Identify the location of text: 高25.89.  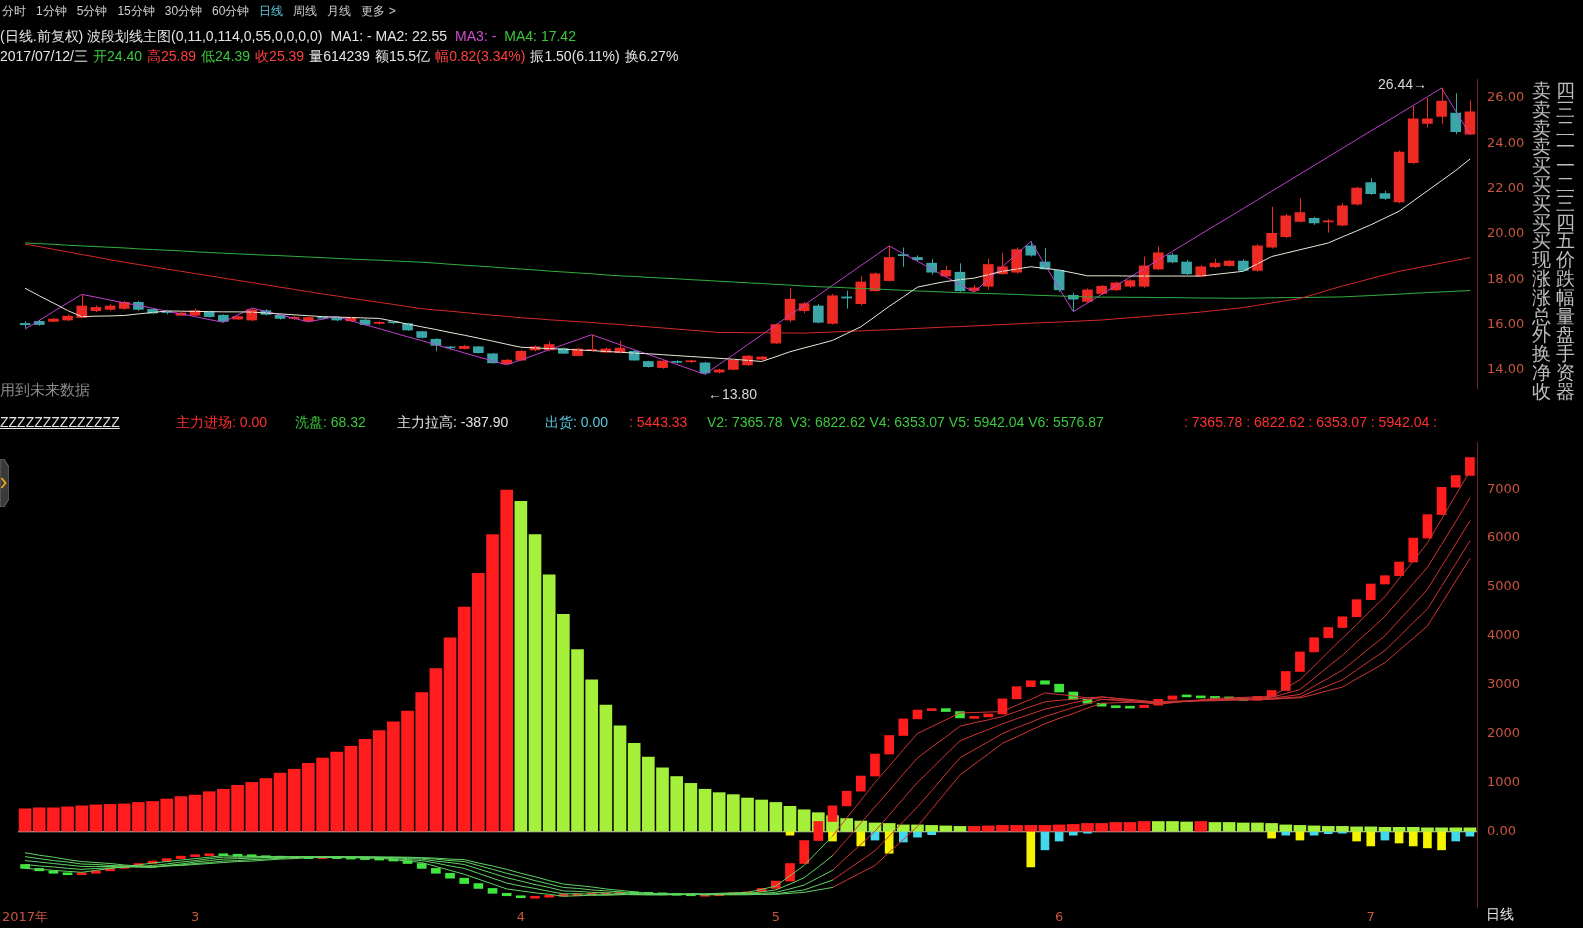
(172, 56).